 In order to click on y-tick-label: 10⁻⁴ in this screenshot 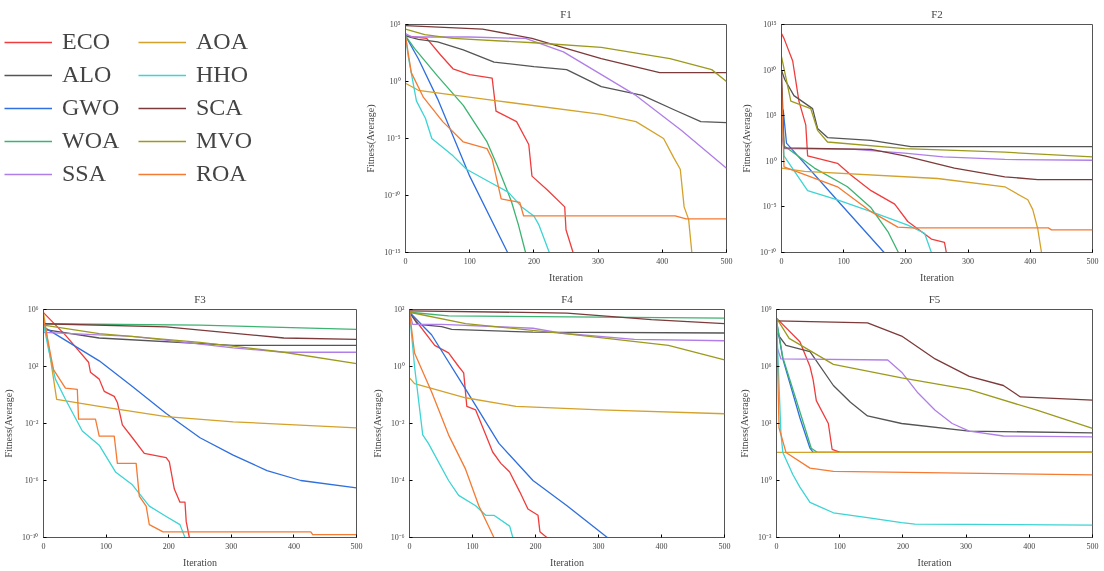, I will do `click(397, 480)`.